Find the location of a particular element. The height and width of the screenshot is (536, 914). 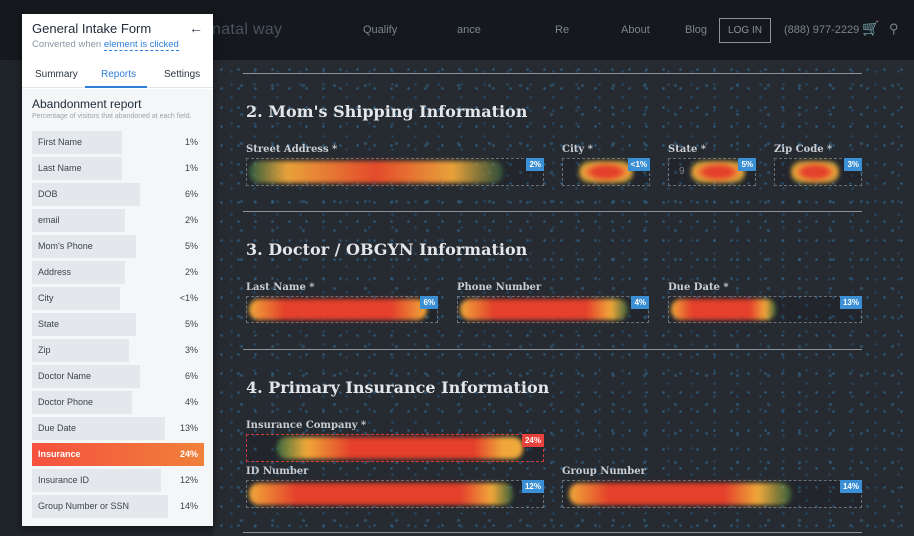

report-row: Last Name 1% is located at coordinates (118, 168).